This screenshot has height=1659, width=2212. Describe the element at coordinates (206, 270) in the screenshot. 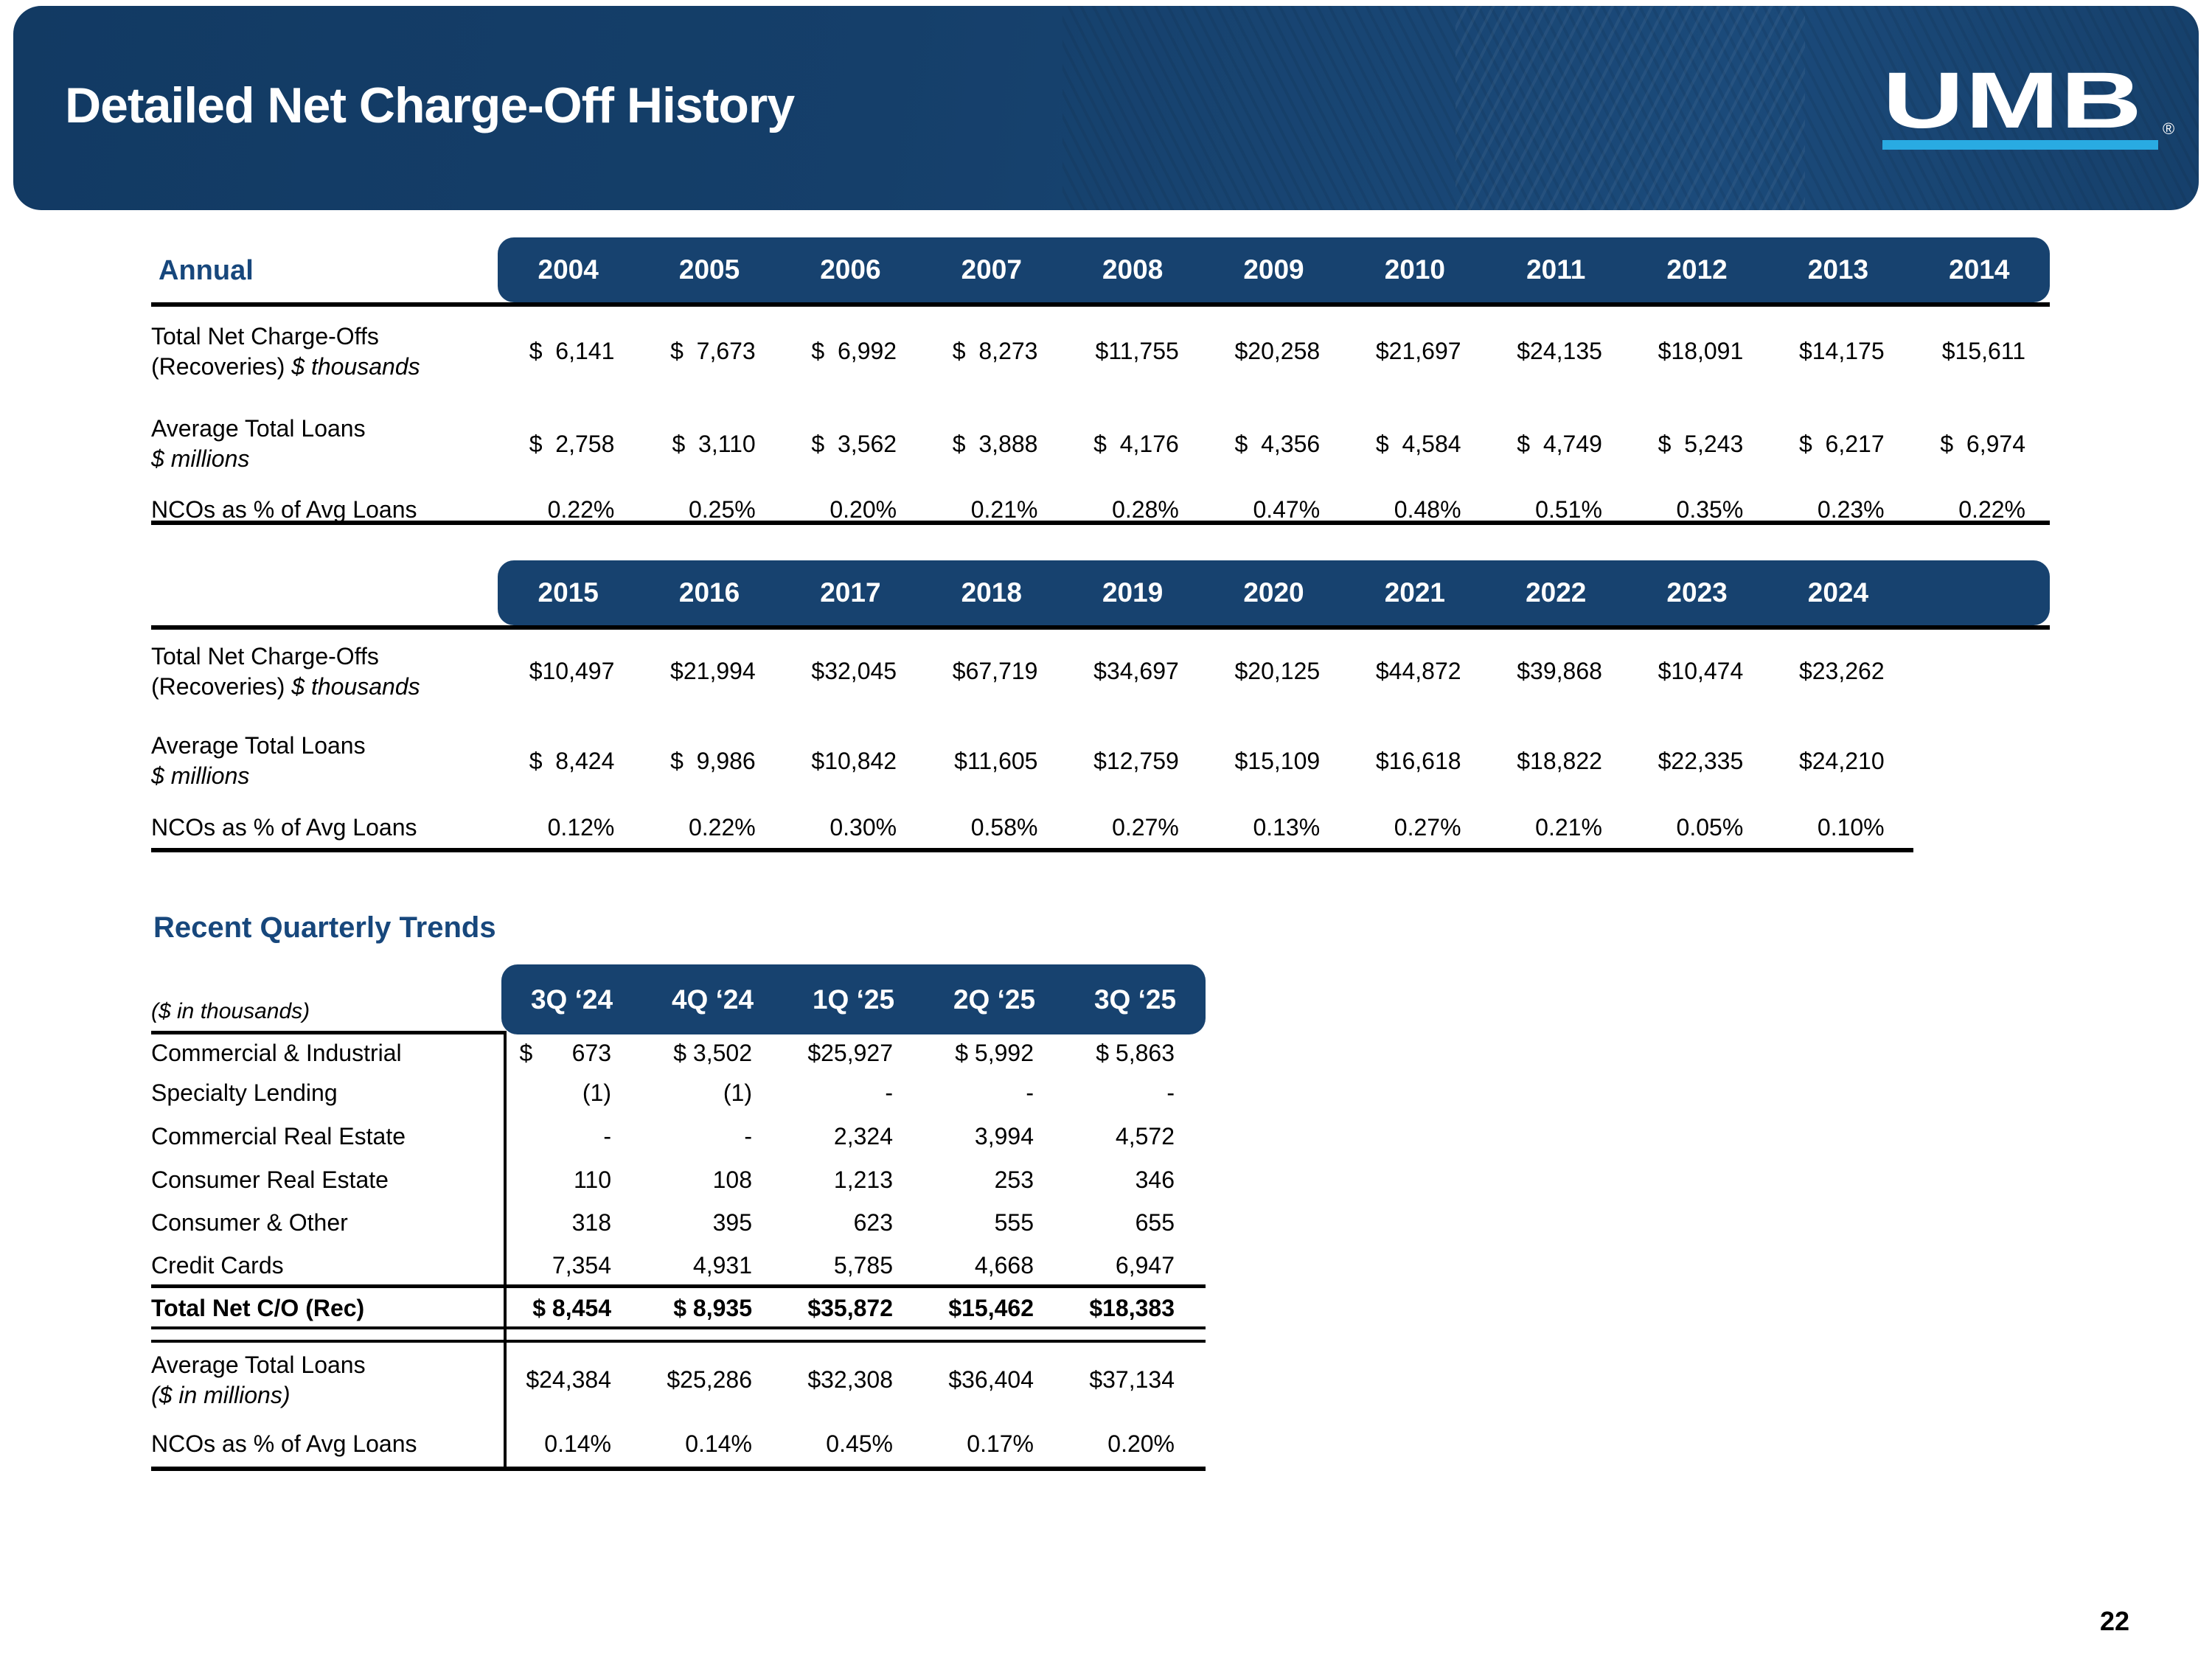

I see `annual-section-heading: Annual` at that location.